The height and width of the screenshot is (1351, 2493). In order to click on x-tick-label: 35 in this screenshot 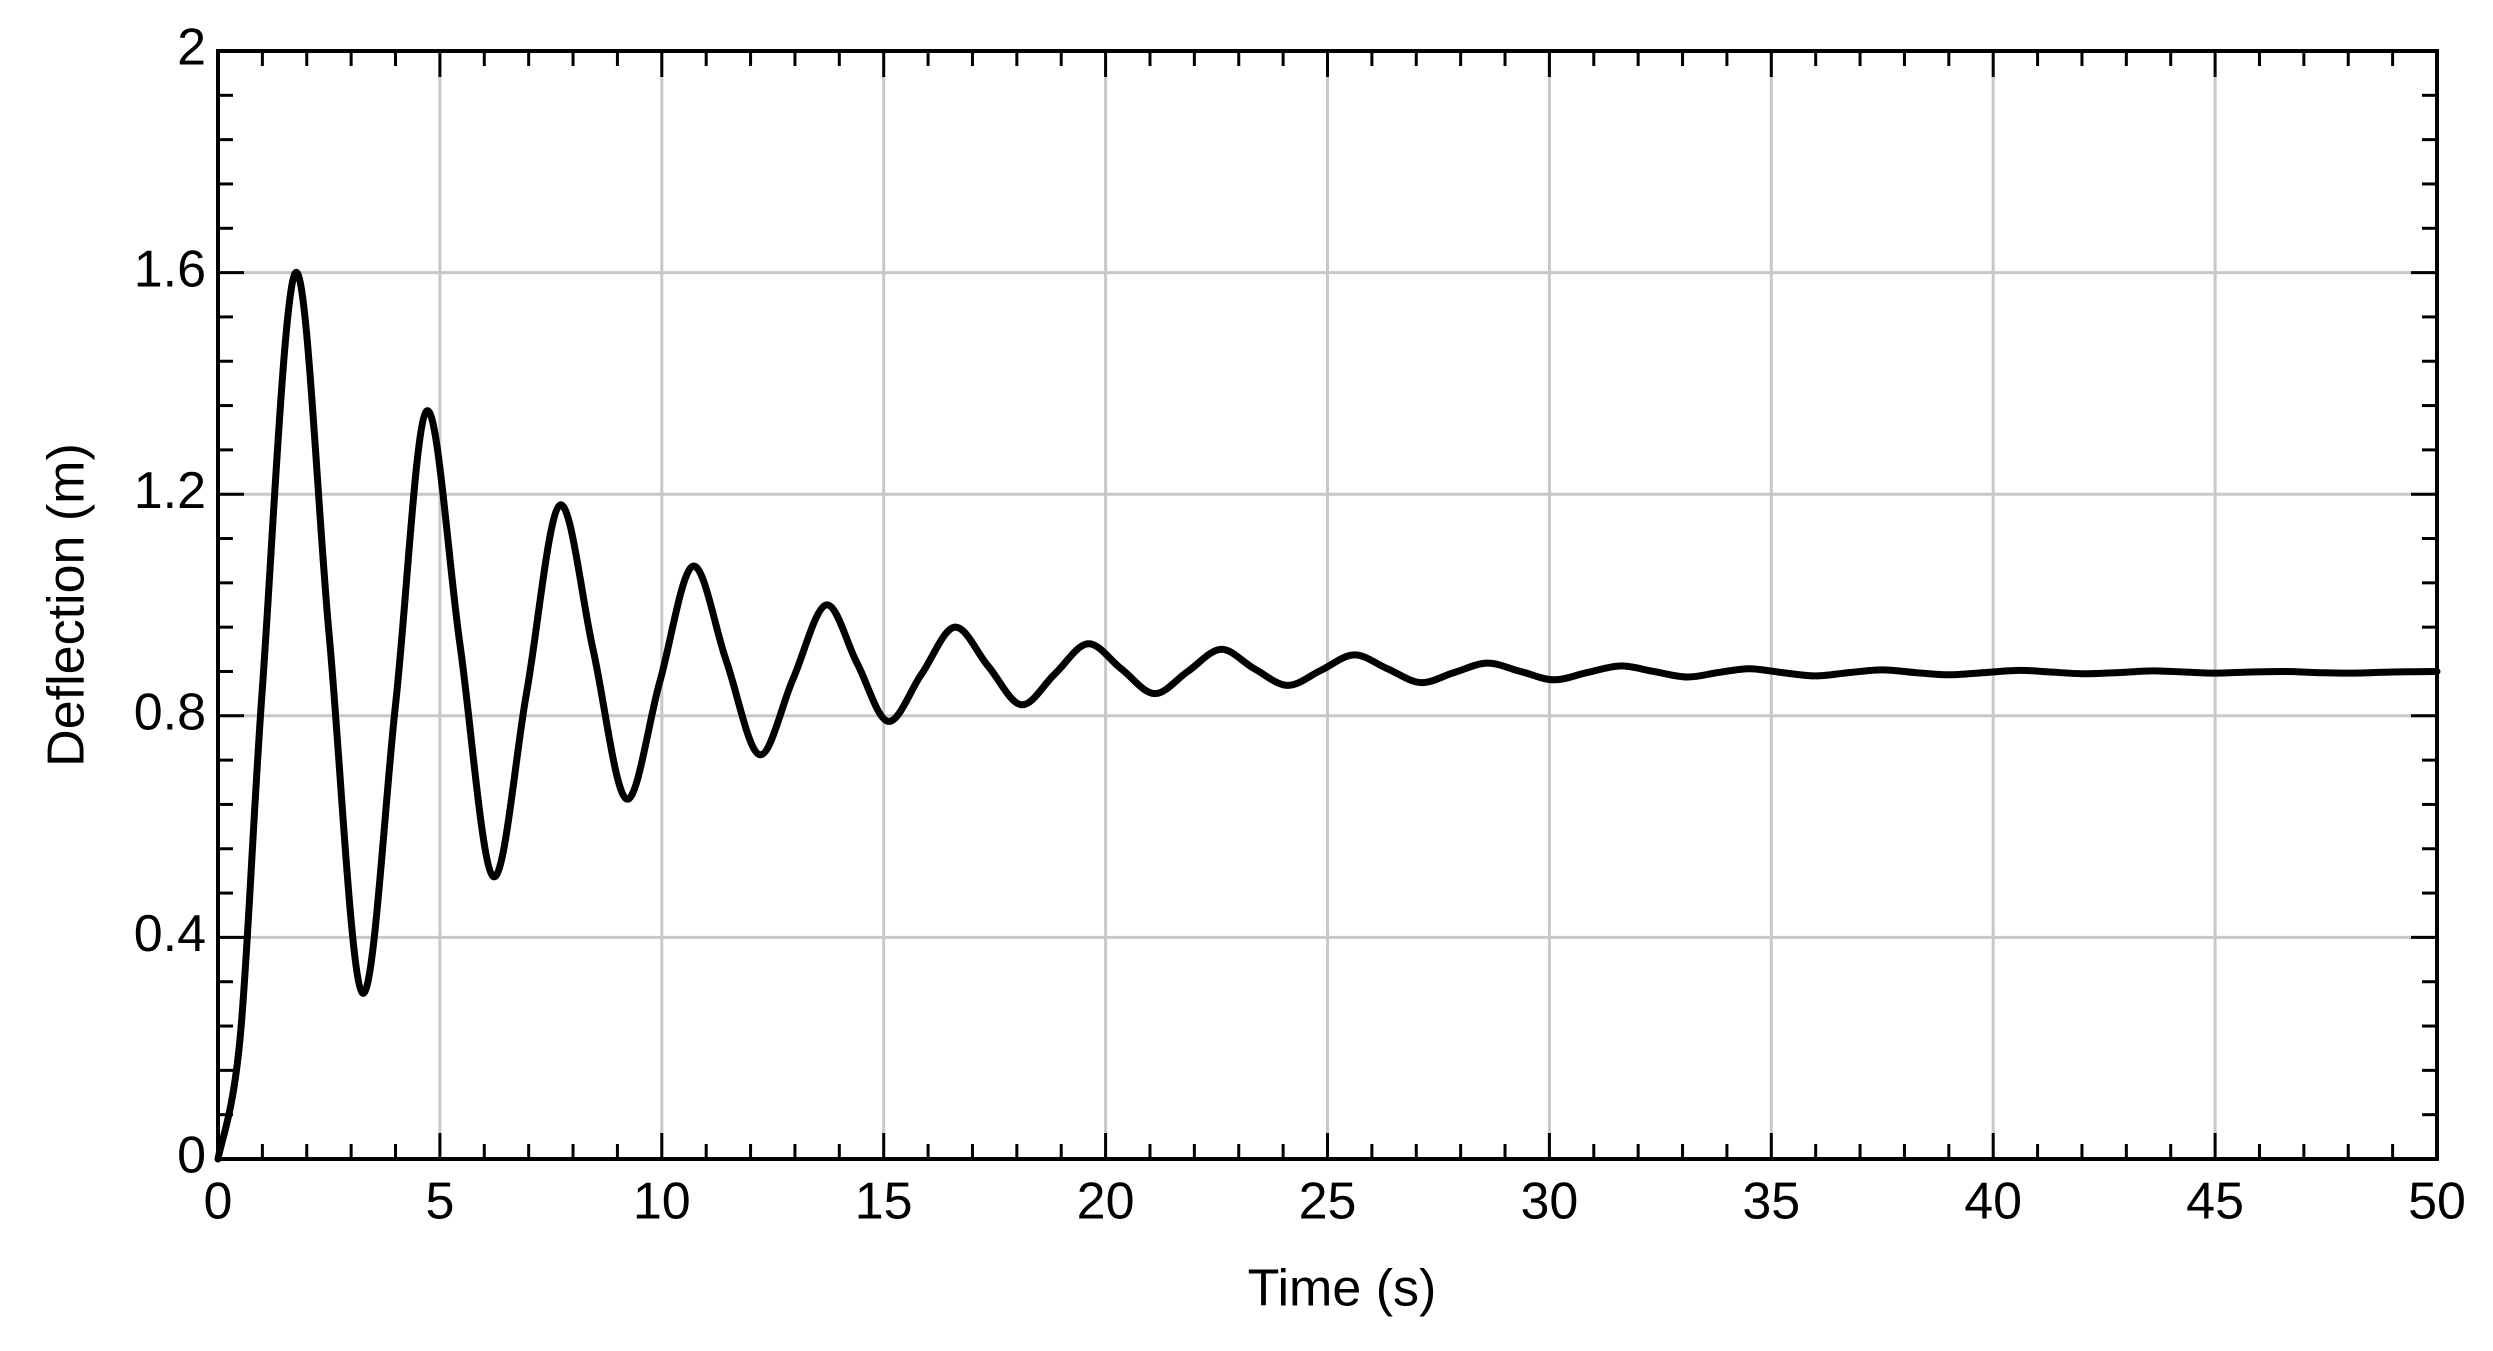, I will do `click(1771, 1202)`.